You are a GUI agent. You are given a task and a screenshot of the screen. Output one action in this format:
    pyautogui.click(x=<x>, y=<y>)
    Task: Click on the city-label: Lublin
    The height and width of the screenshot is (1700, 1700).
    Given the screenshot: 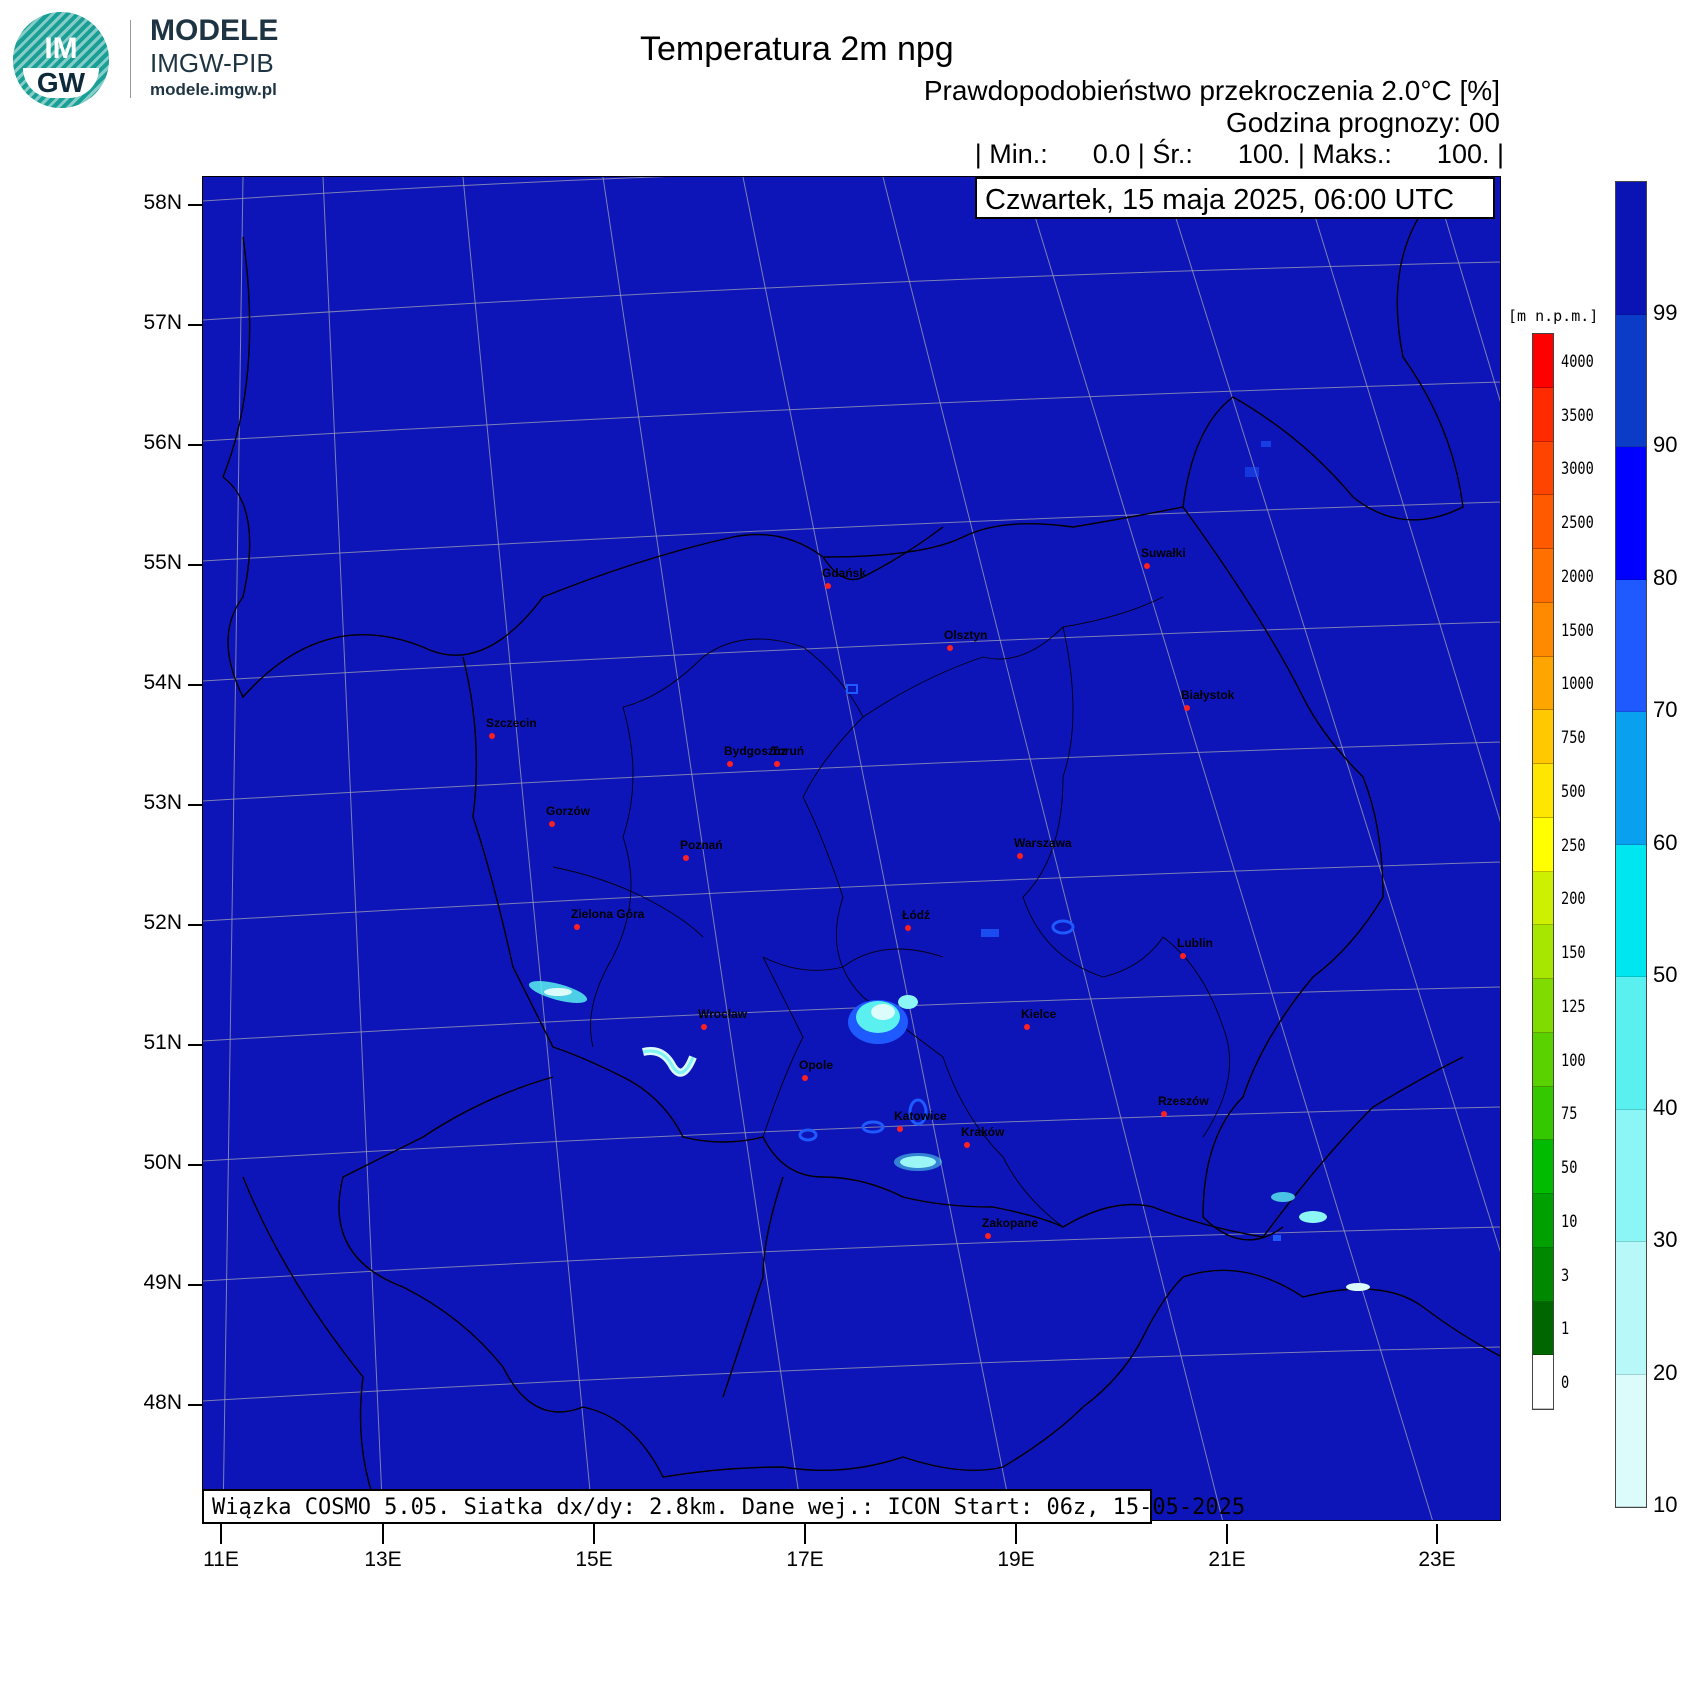 What is the action you would take?
    pyautogui.click(x=1195, y=943)
    